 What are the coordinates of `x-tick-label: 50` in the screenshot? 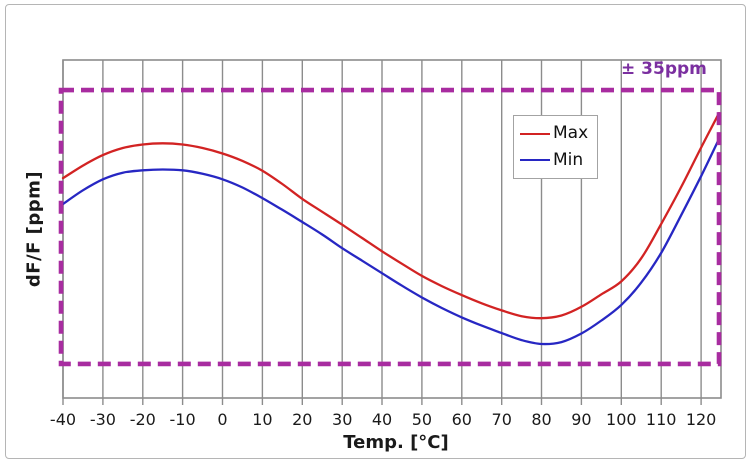 It's located at (422, 419).